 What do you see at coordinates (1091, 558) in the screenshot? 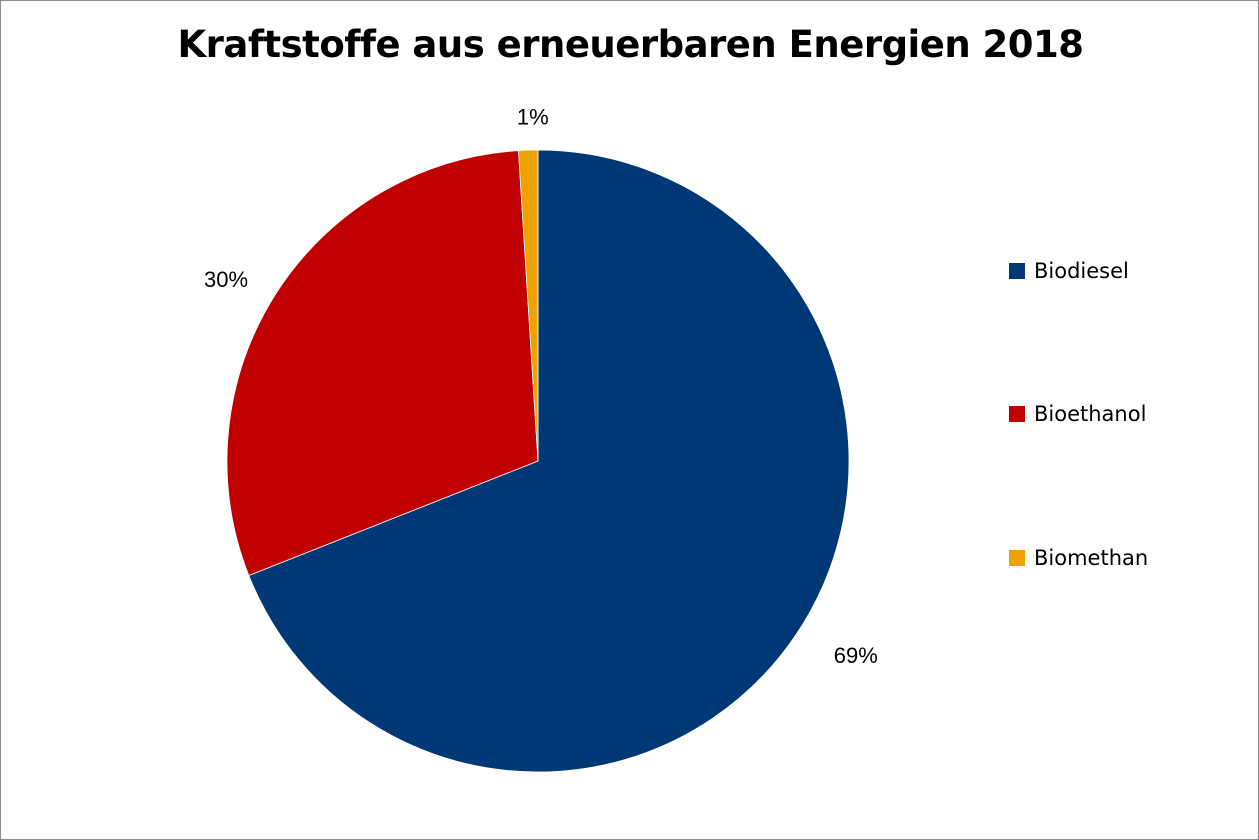
I see `legend-label: Biomethan` at bounding box center [1091, 558].